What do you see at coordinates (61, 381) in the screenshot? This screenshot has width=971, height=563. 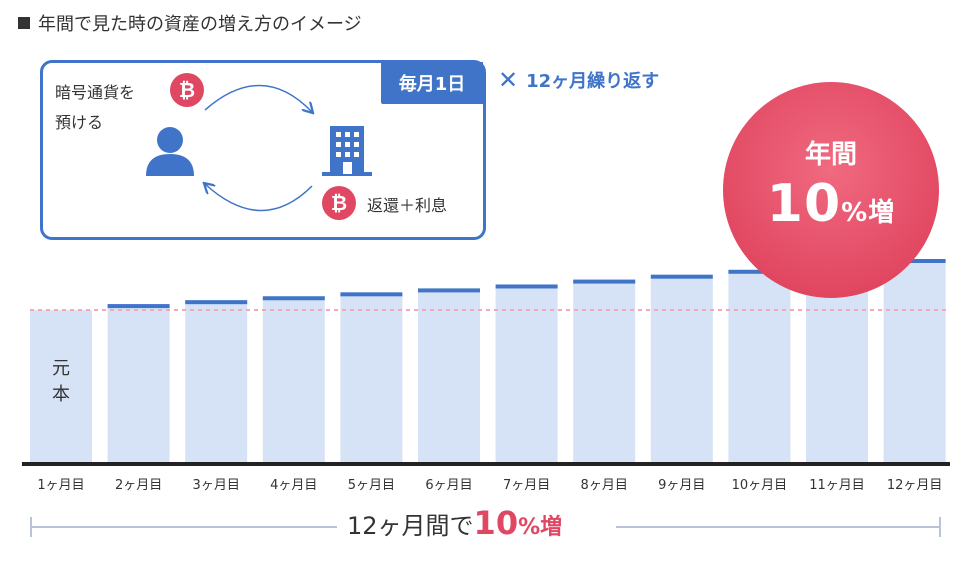 I see `principal-label: 元本` at bounding box center [61, 381].